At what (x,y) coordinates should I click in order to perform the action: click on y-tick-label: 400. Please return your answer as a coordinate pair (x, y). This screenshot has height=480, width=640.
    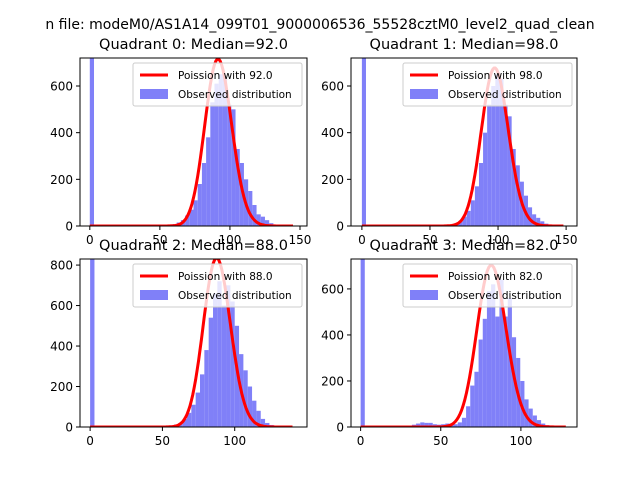
    Looking at the image, I should click on (61, 133).